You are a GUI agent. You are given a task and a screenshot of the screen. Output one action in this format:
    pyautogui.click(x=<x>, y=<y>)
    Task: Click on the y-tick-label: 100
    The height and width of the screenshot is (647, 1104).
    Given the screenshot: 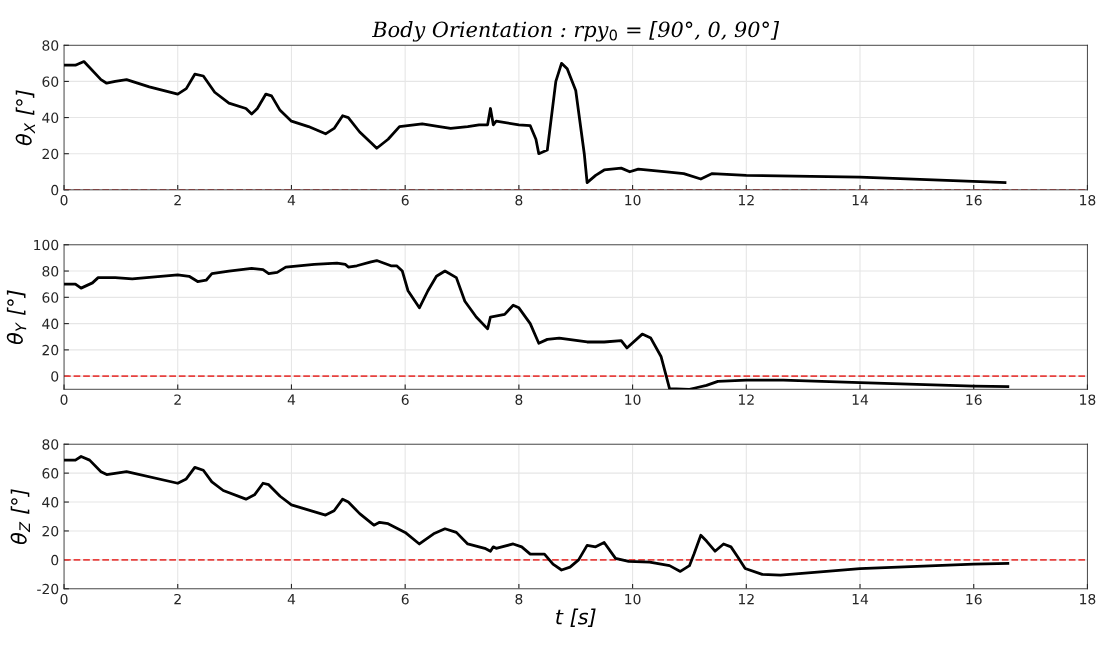 What is the action you would take?
    pyautogui.click(x=46, y=245)
    